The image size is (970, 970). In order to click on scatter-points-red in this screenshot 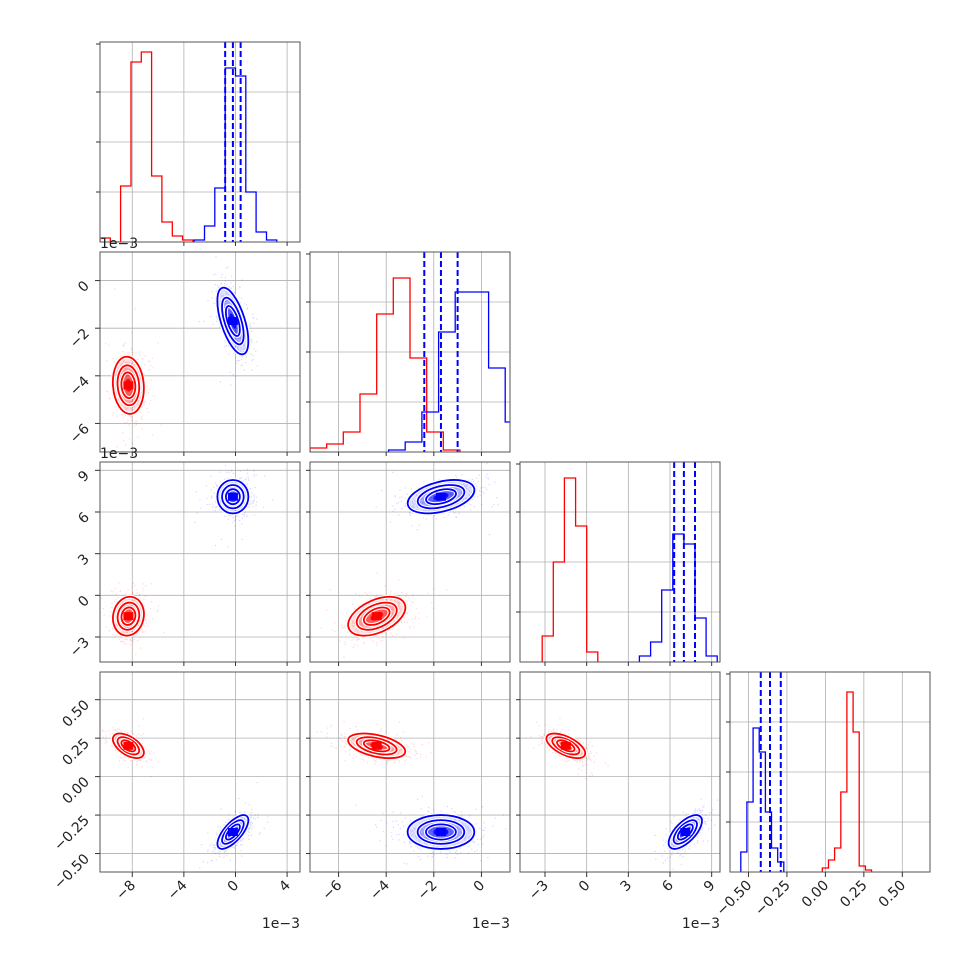, I will do `click(384, 615)`.